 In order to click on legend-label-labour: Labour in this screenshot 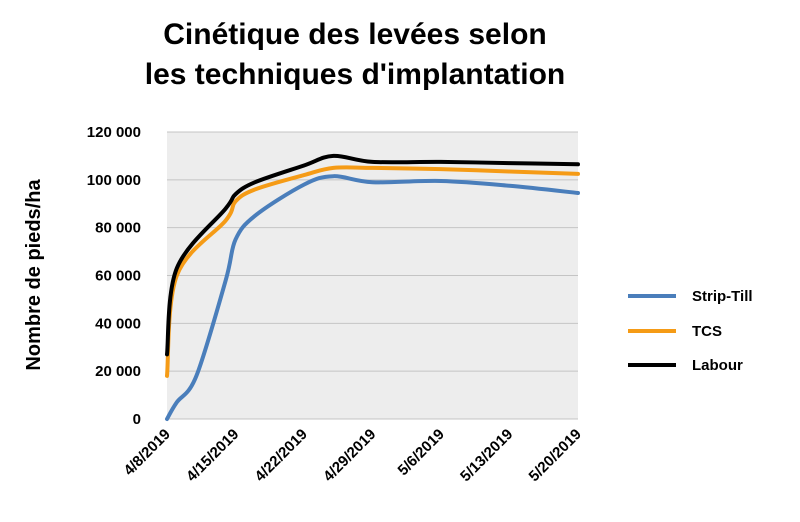, I will do `click(717, 365)`.